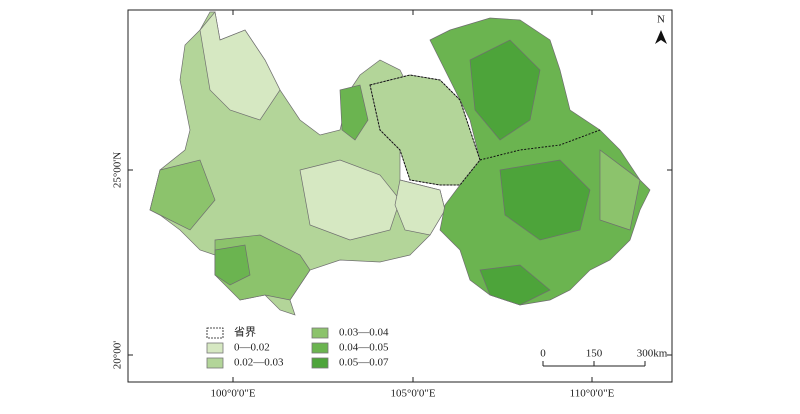 This screenshot has height=414, width=800. I want to click on north-arrow-icon, so click(661, 37).